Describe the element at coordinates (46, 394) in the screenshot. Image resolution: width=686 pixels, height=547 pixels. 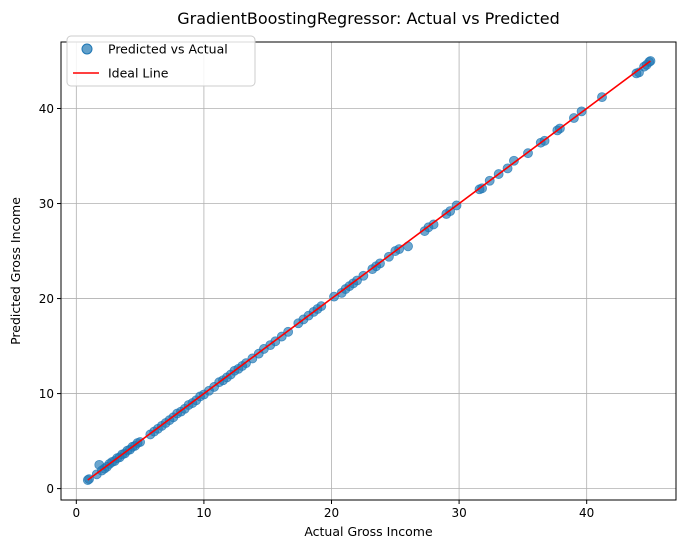
I see `y-tick-label: 10` at that location.